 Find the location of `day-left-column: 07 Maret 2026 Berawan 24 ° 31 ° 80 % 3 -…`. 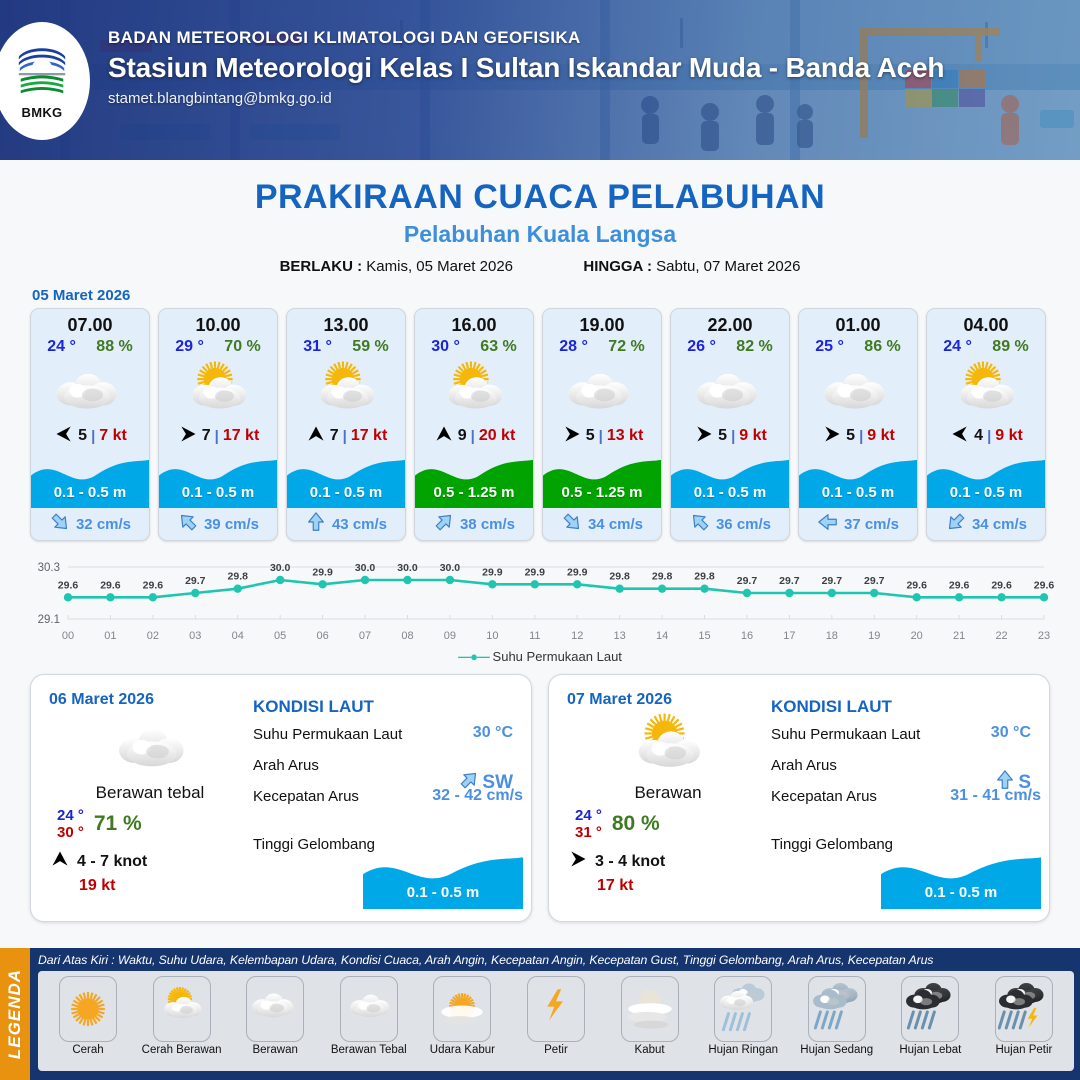

day-left-column: 07 Maret 2026 Berawan 24 ° 31 ° 80 % 3 -… is located at coordinates (659, 798).